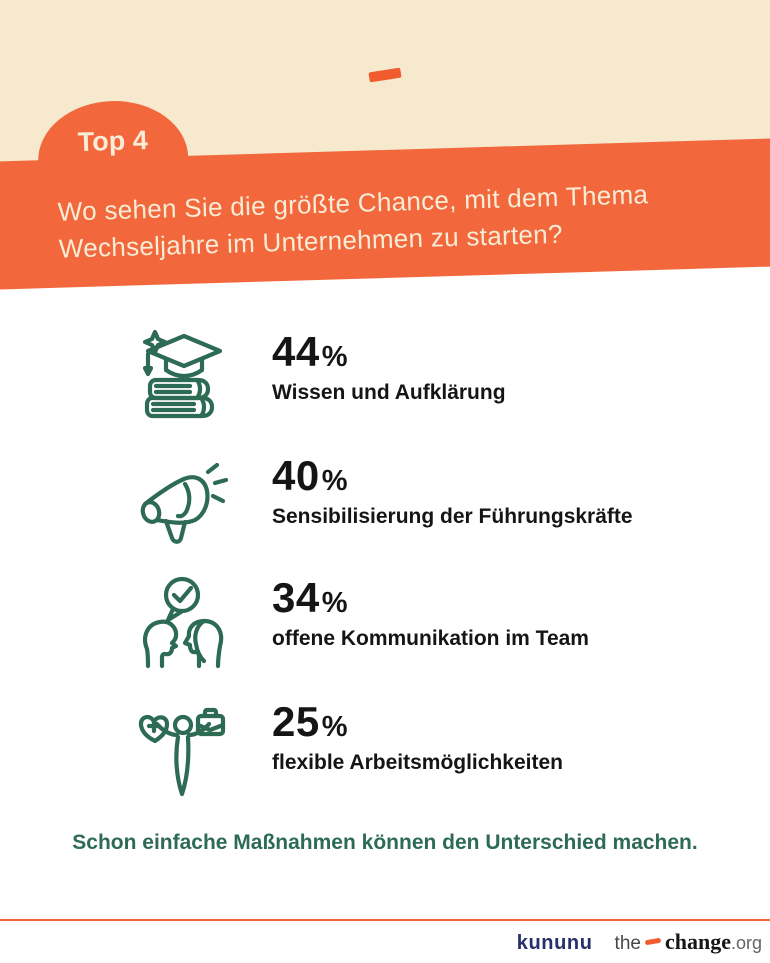  What do you see at coordinates (296, 351) in the screenshot?
I see `stat-percentage: 44` at bounding box center [296, 351].